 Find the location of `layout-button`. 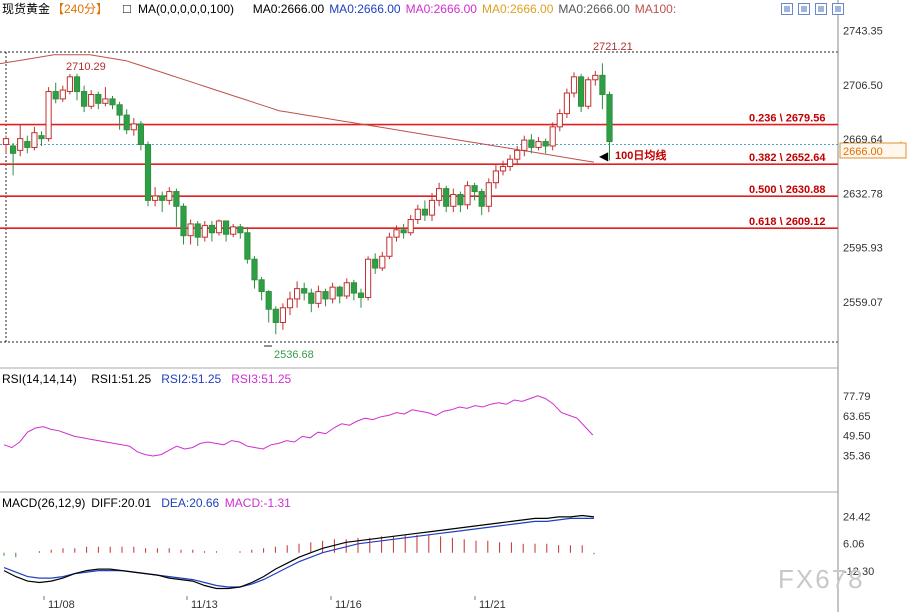

layout-button is located at coordinates (821, 9).